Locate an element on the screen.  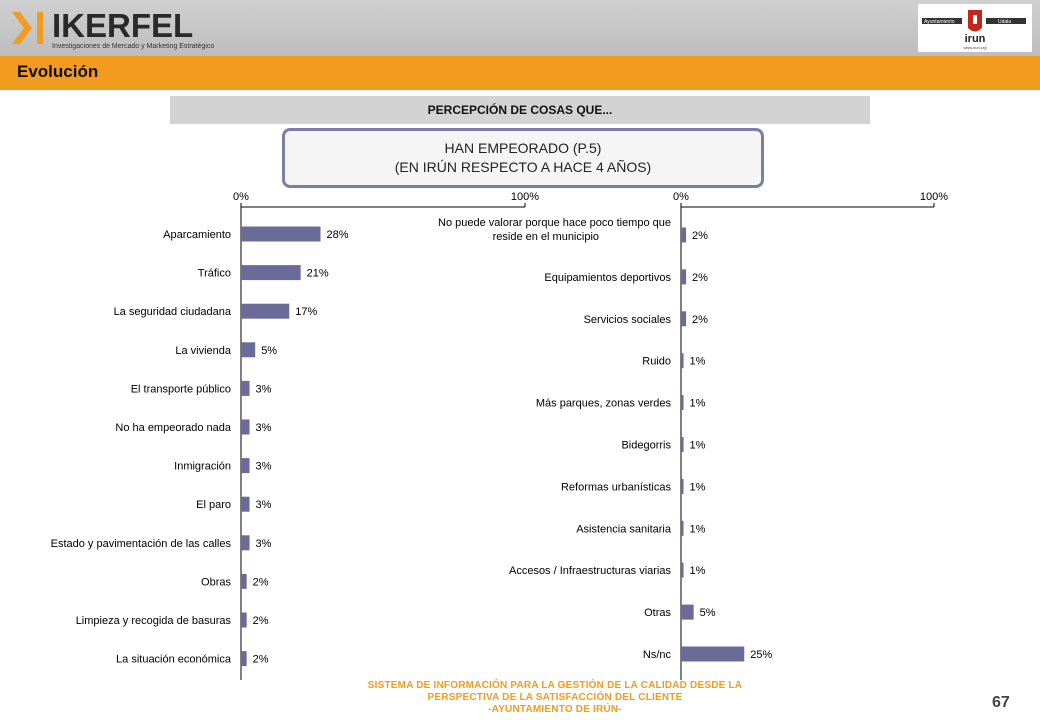
chart1-category-label: Tráfico is located at coordinates (214, 274).